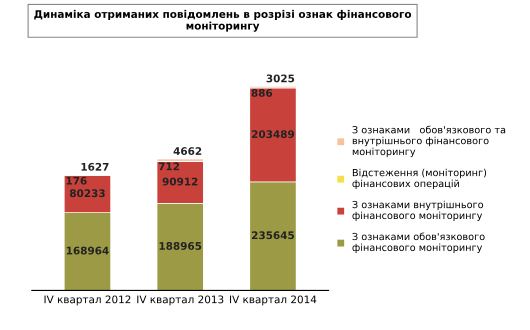  I want to click on data-label: 712, so click(169, 166).